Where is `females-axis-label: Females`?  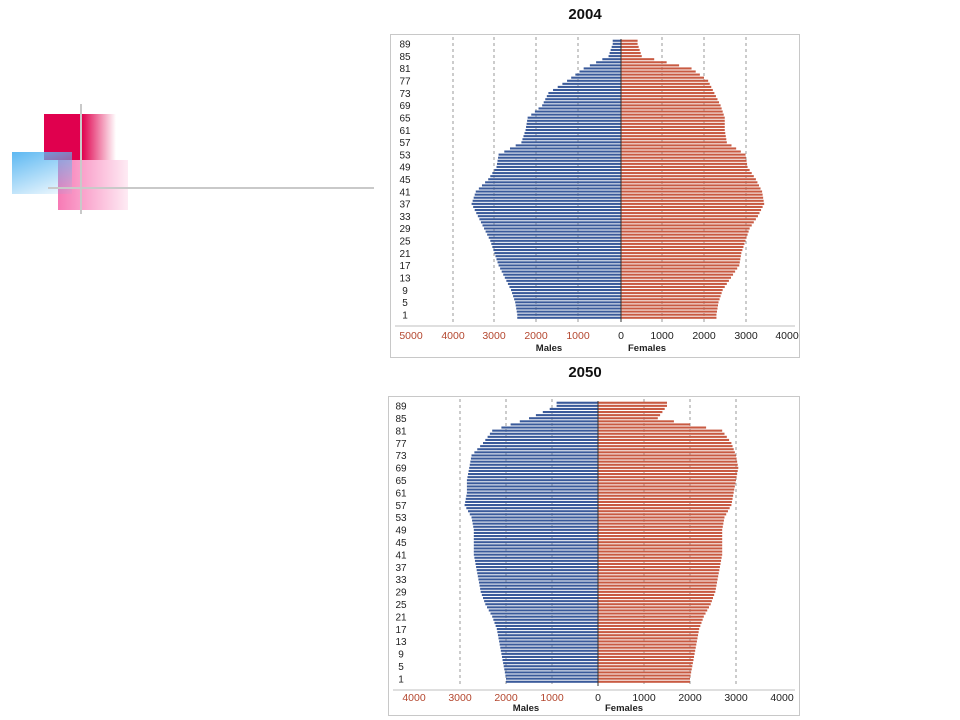 females-axis-label: Females is located at coordinates (647, 348).